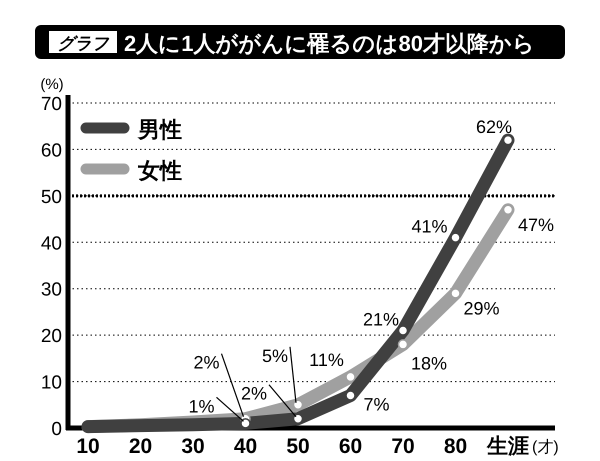 The height and width of the screenshot is (461, 600). Describe the element at coordinates (51, 104) in the screenshot. I see `y-tick-label: 70` at that location.